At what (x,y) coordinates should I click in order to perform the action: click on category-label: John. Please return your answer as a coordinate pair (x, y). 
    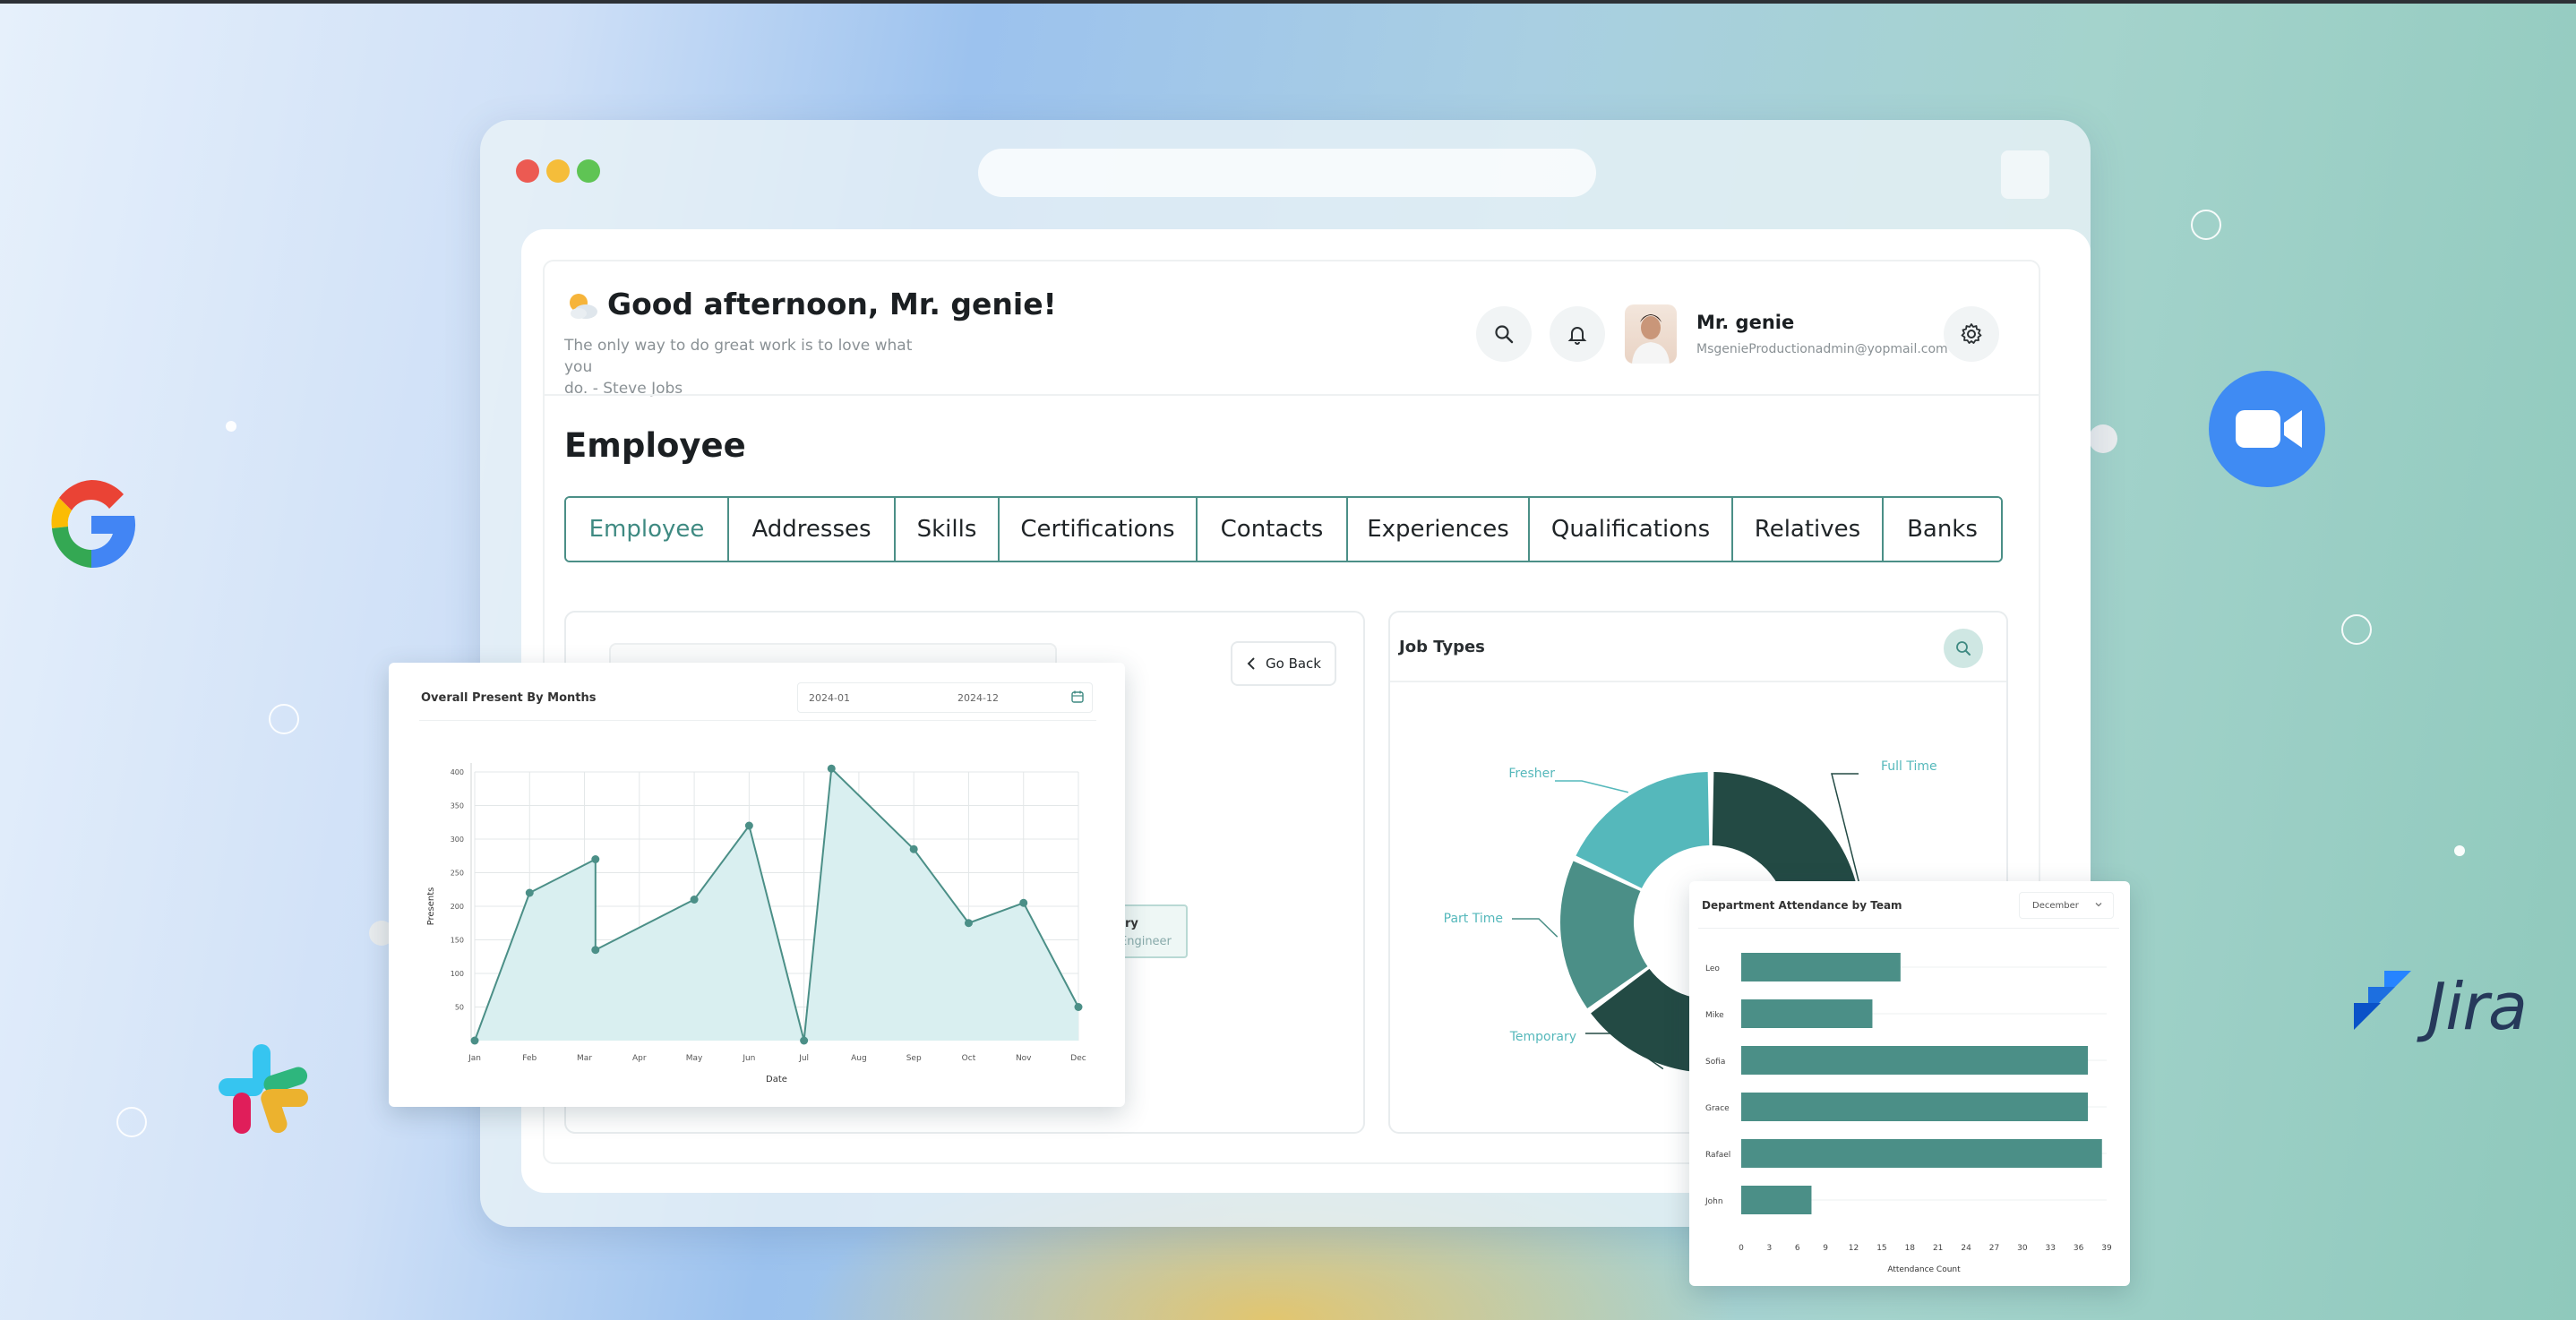
    Looking at the image, I should click on (1713, 1201).